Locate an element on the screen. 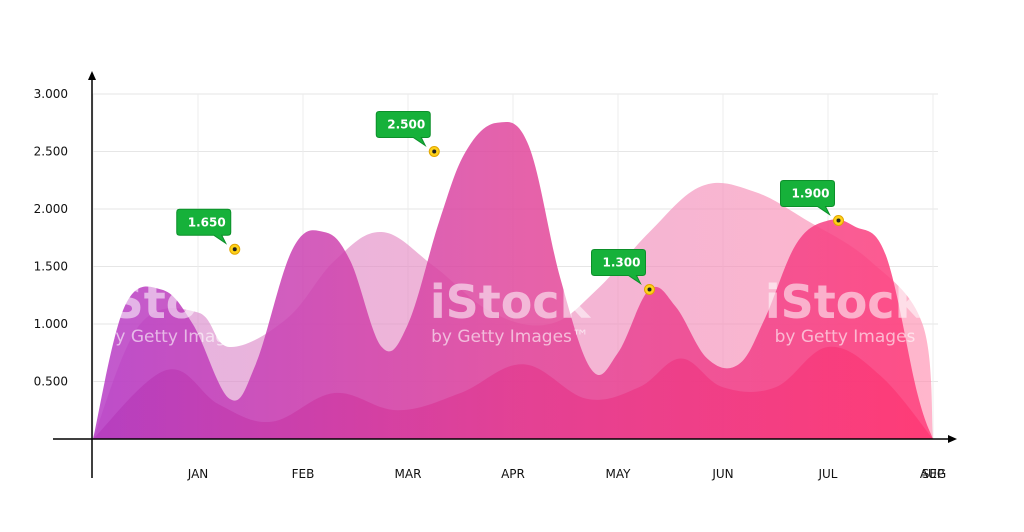  x-tick-label-jan: JAN is located at coordinates (198, 474).